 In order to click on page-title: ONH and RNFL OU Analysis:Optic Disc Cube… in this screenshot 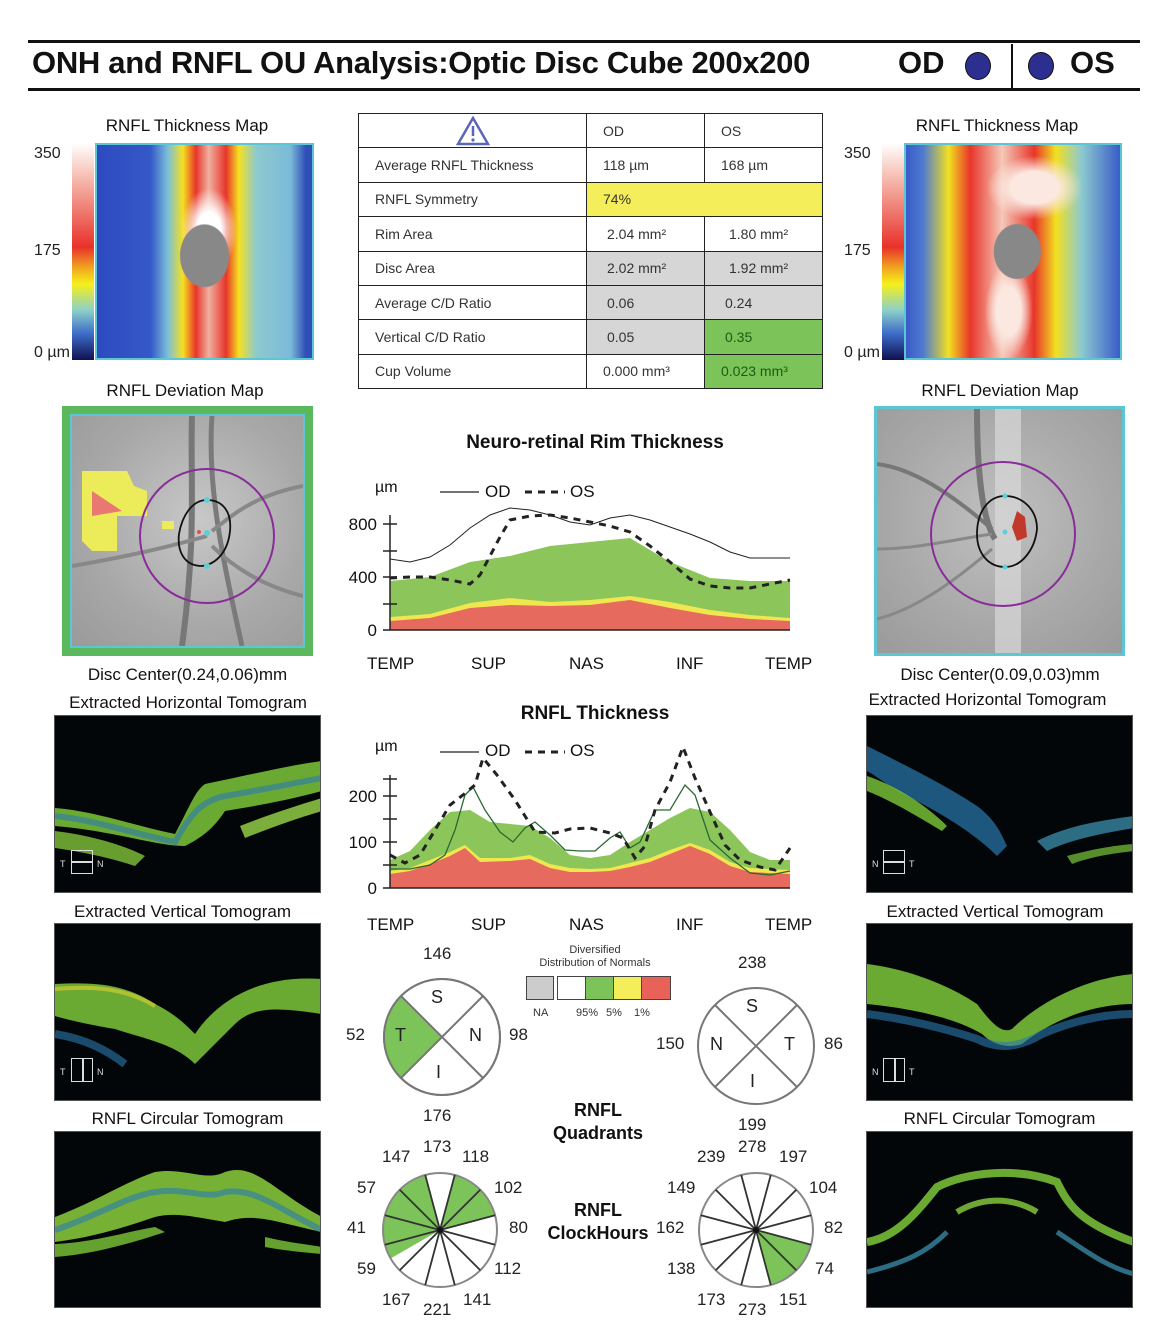, I will do `click(421, 62)`.